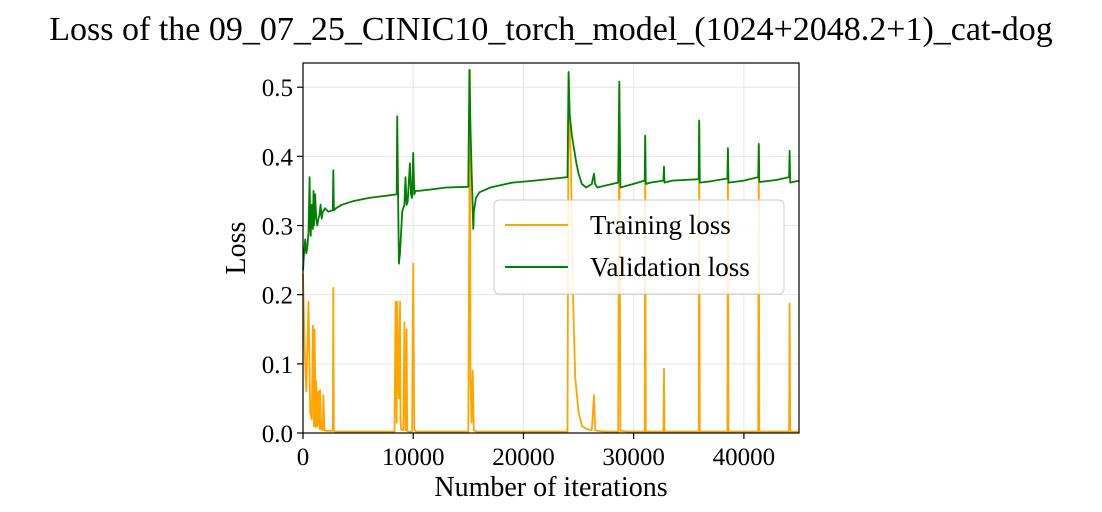 The width and height of the screenshot is (1102, 512). I want to click on x-tick-label: 20000, so click(523, 457).